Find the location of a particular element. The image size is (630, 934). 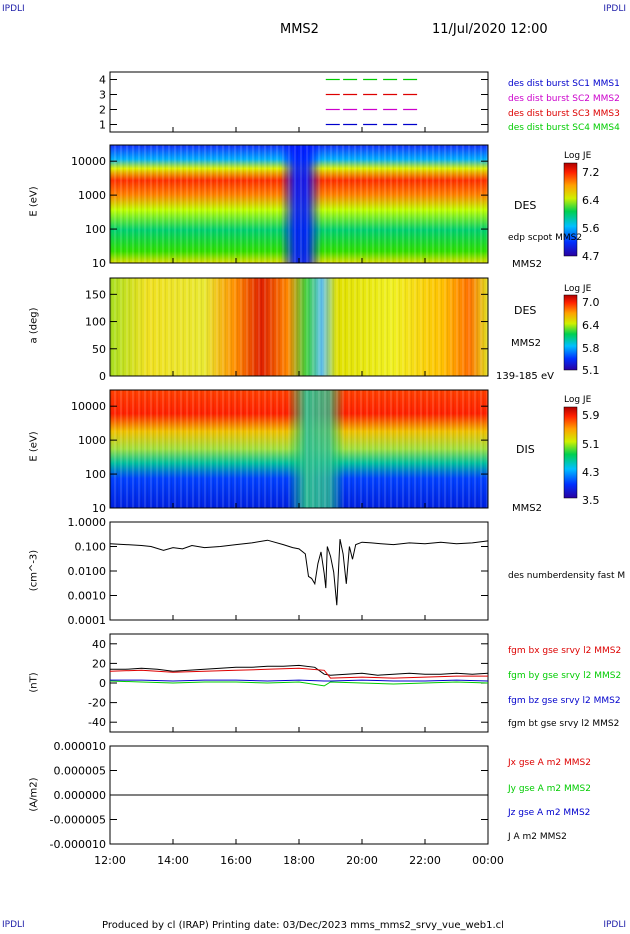

legend-fgm-by: fgm by gse srvy l2 MMS2 is located at coordinates (565, 676).